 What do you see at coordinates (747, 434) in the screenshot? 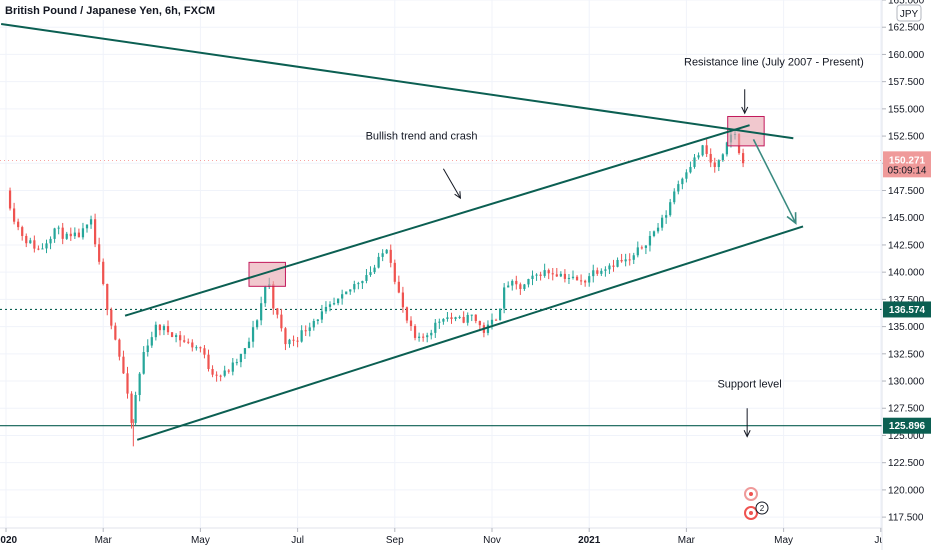
I see `support-arrow-head` at bounding box center [747, 434].